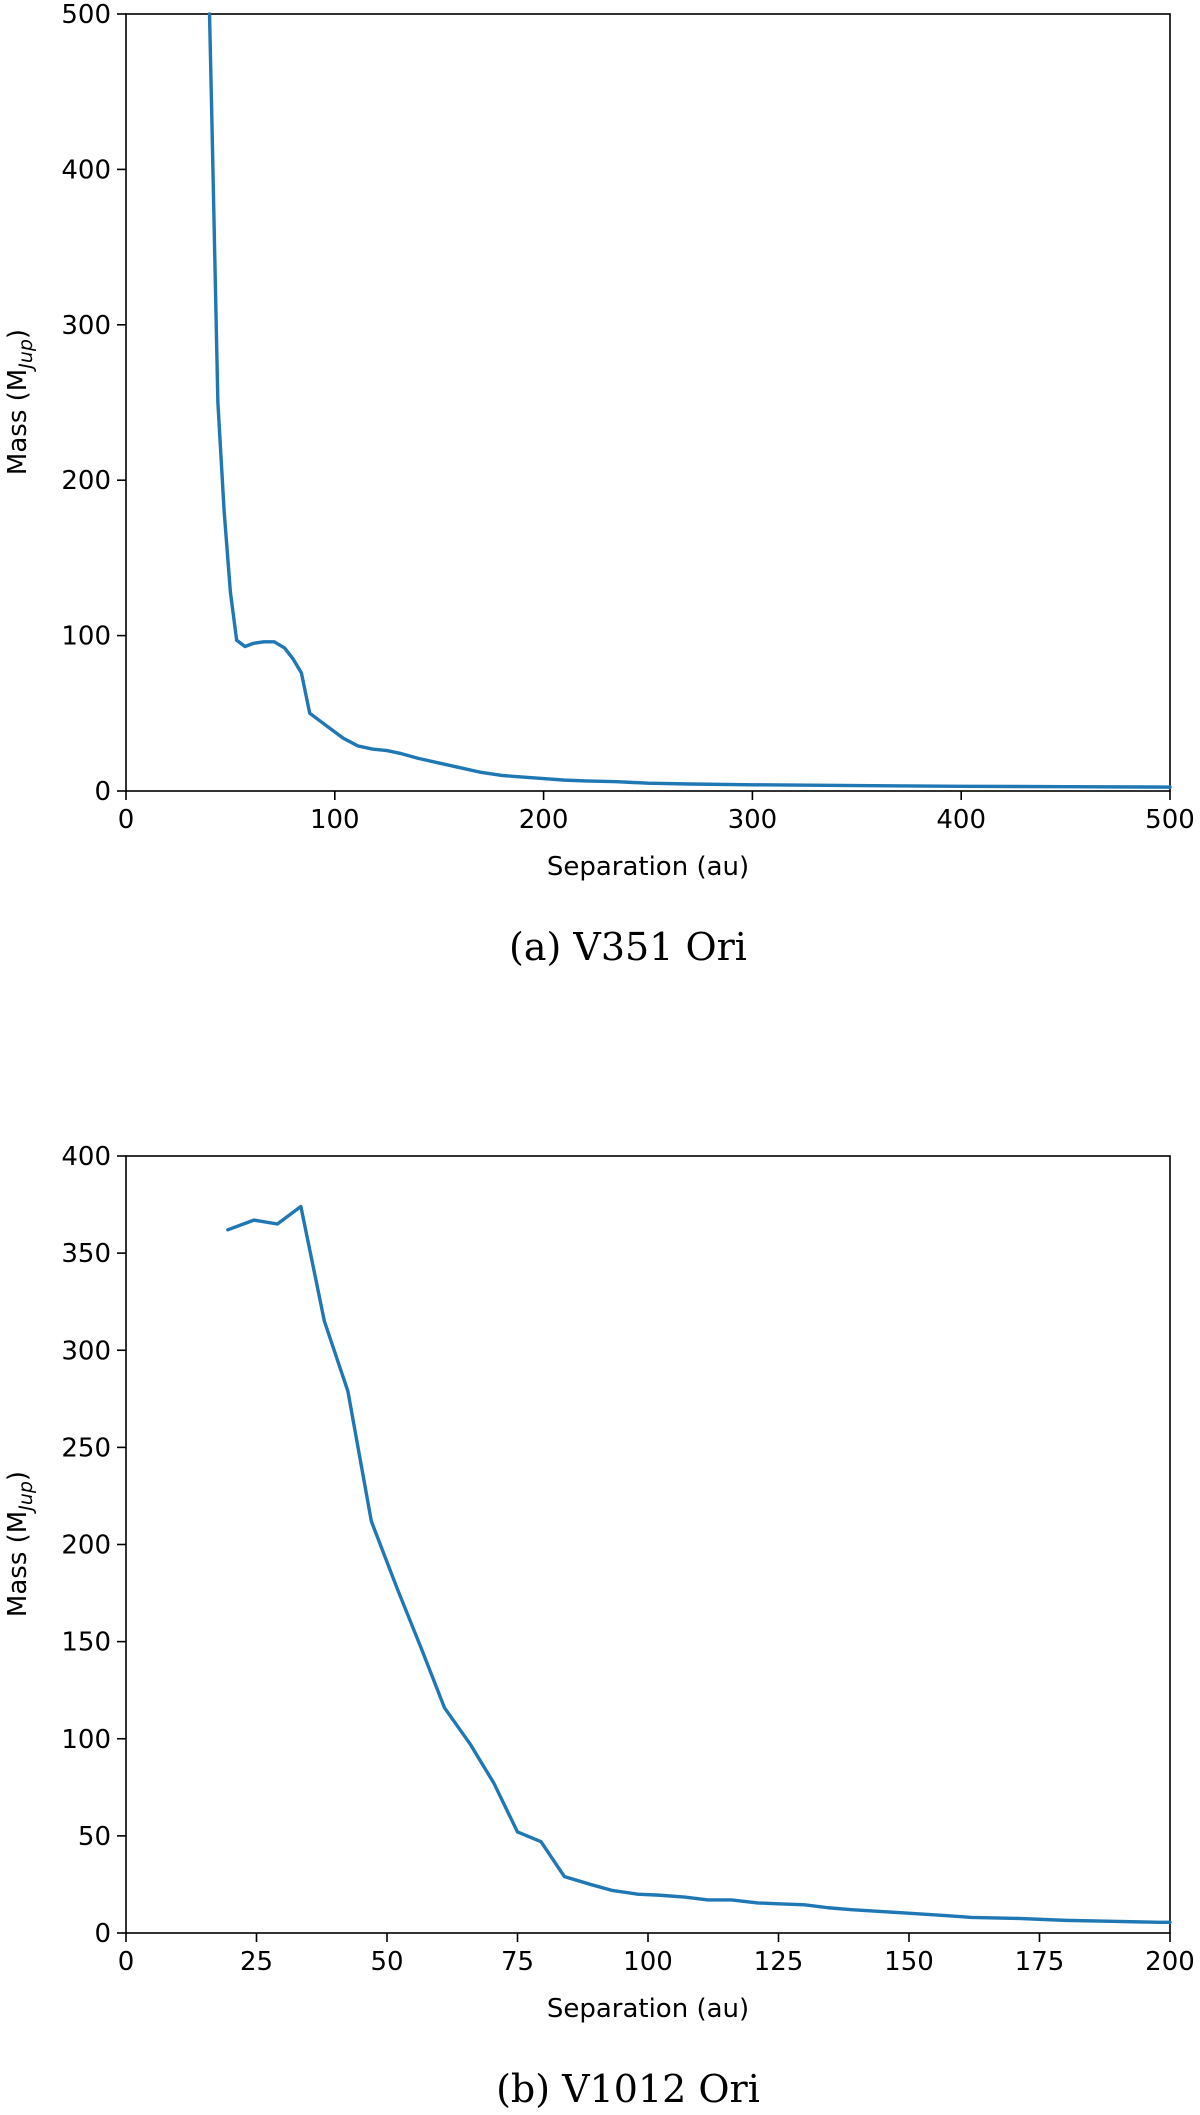 This screenshot has height=2115, width=1200. Describe the element at coordinates (517, 1962) in the screenshot. I see `x-tick-label: 75` at that location.